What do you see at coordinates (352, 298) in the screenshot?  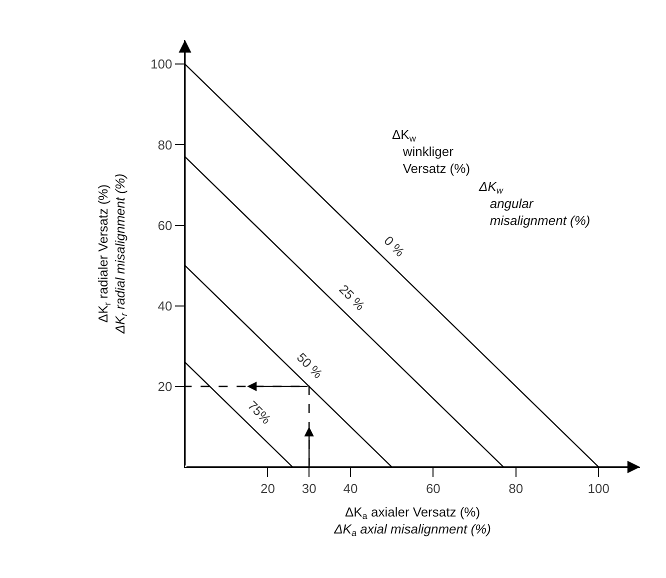 I see `annotation: 25 %` at bounding box center [352, 298].